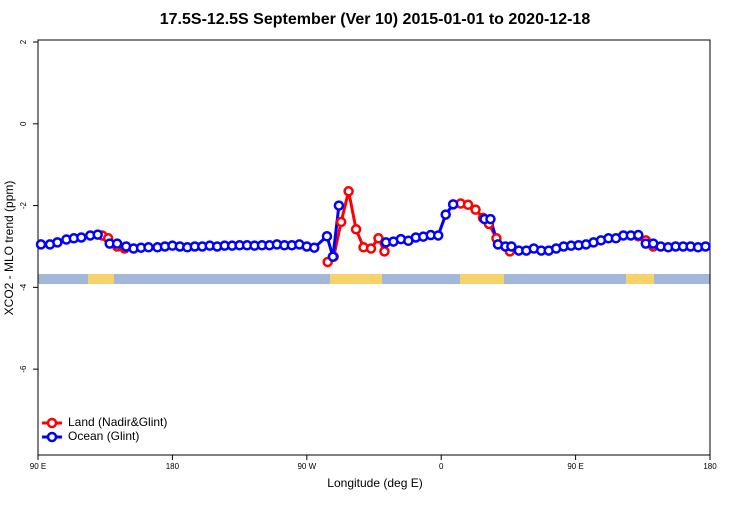 This screenshot has width=750, height=505. Describe the element at coordinates (117, 422) in the screenshot. I see `legend-label: Land (Nadir&Glint)` at that location.